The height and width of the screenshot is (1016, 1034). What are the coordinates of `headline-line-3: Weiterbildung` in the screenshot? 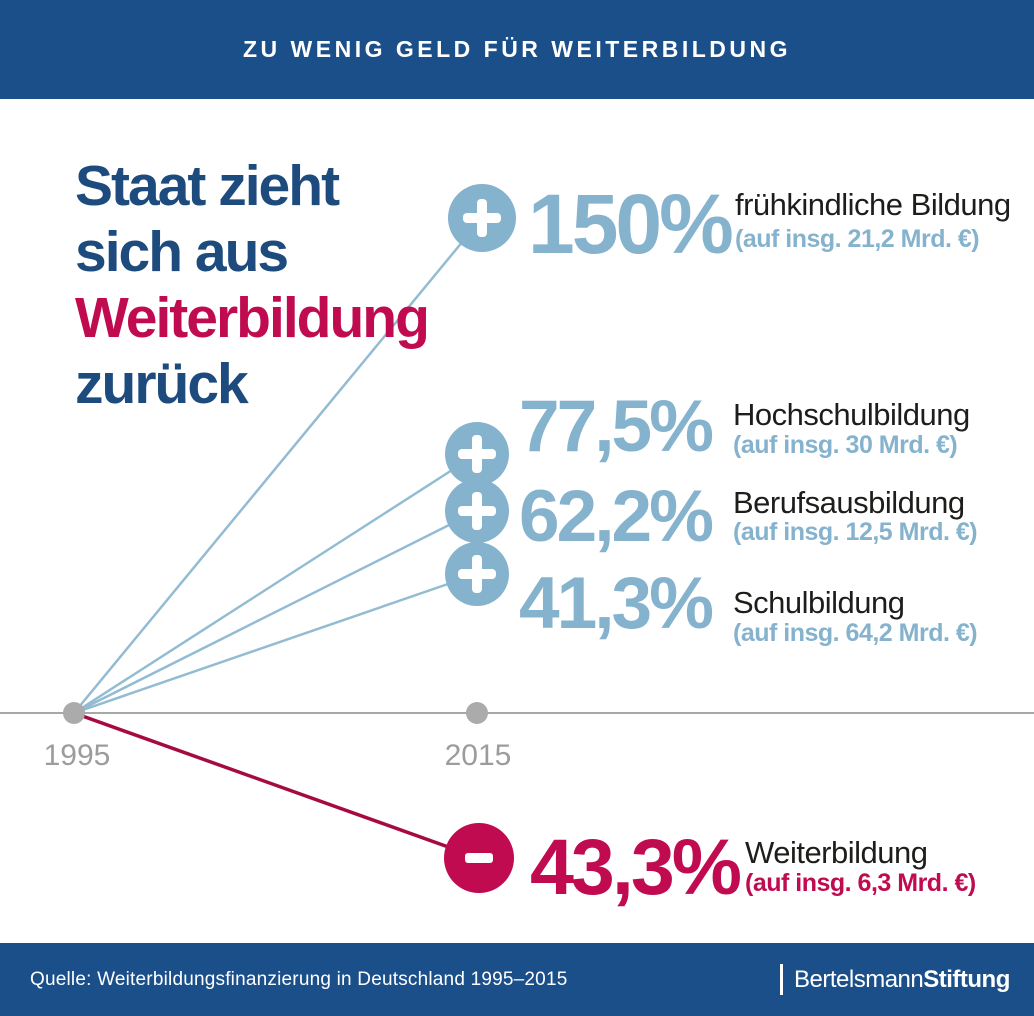 It's located at (252, 318).